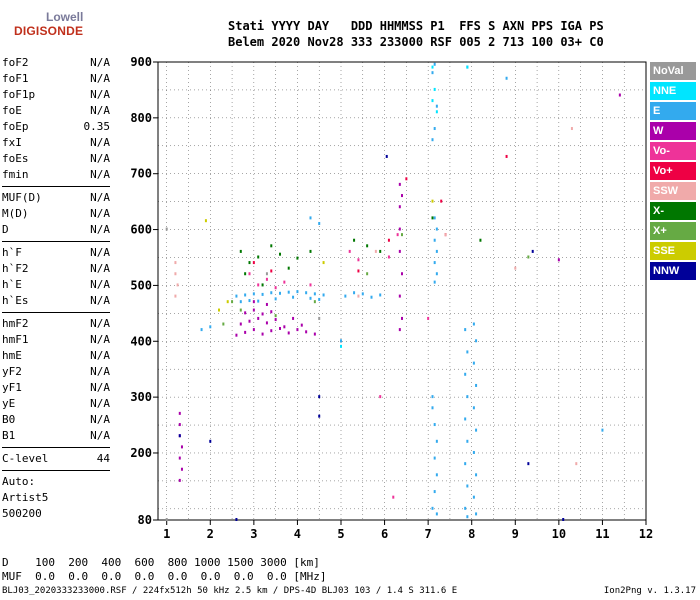 The image size is (700, 600). I want to click on param-name: B0, so click(9, 419).